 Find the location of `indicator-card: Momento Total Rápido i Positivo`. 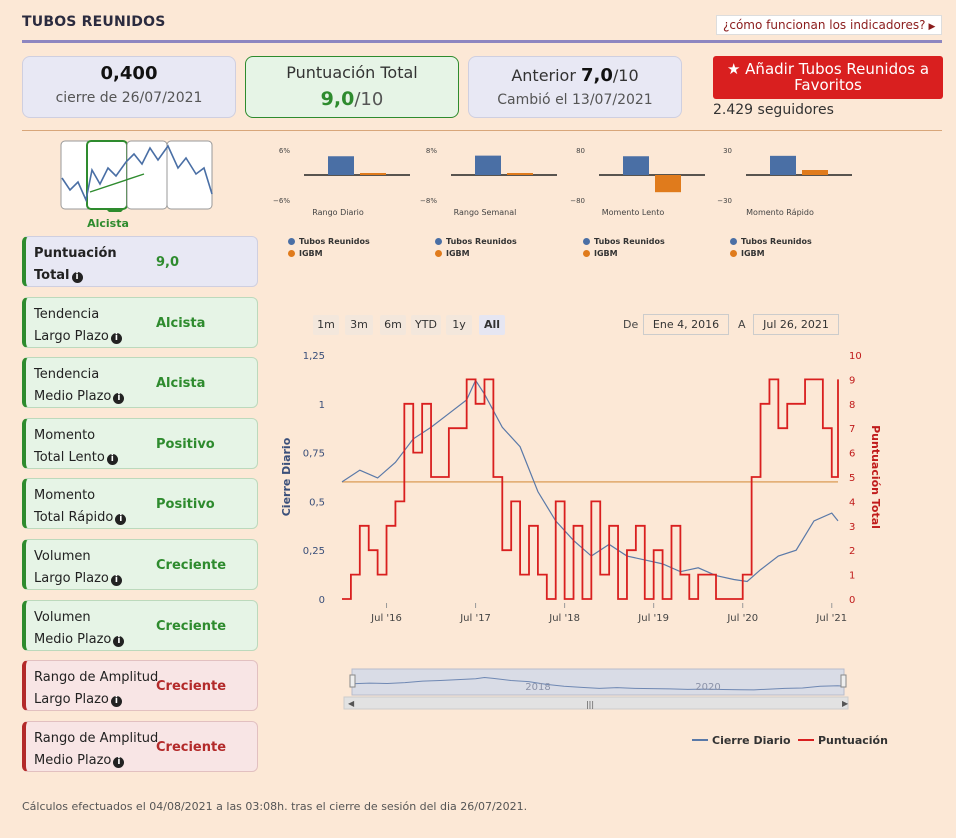

indicator-card: Momento Total Rápido i Positivo is located at coordinates (140, 504).